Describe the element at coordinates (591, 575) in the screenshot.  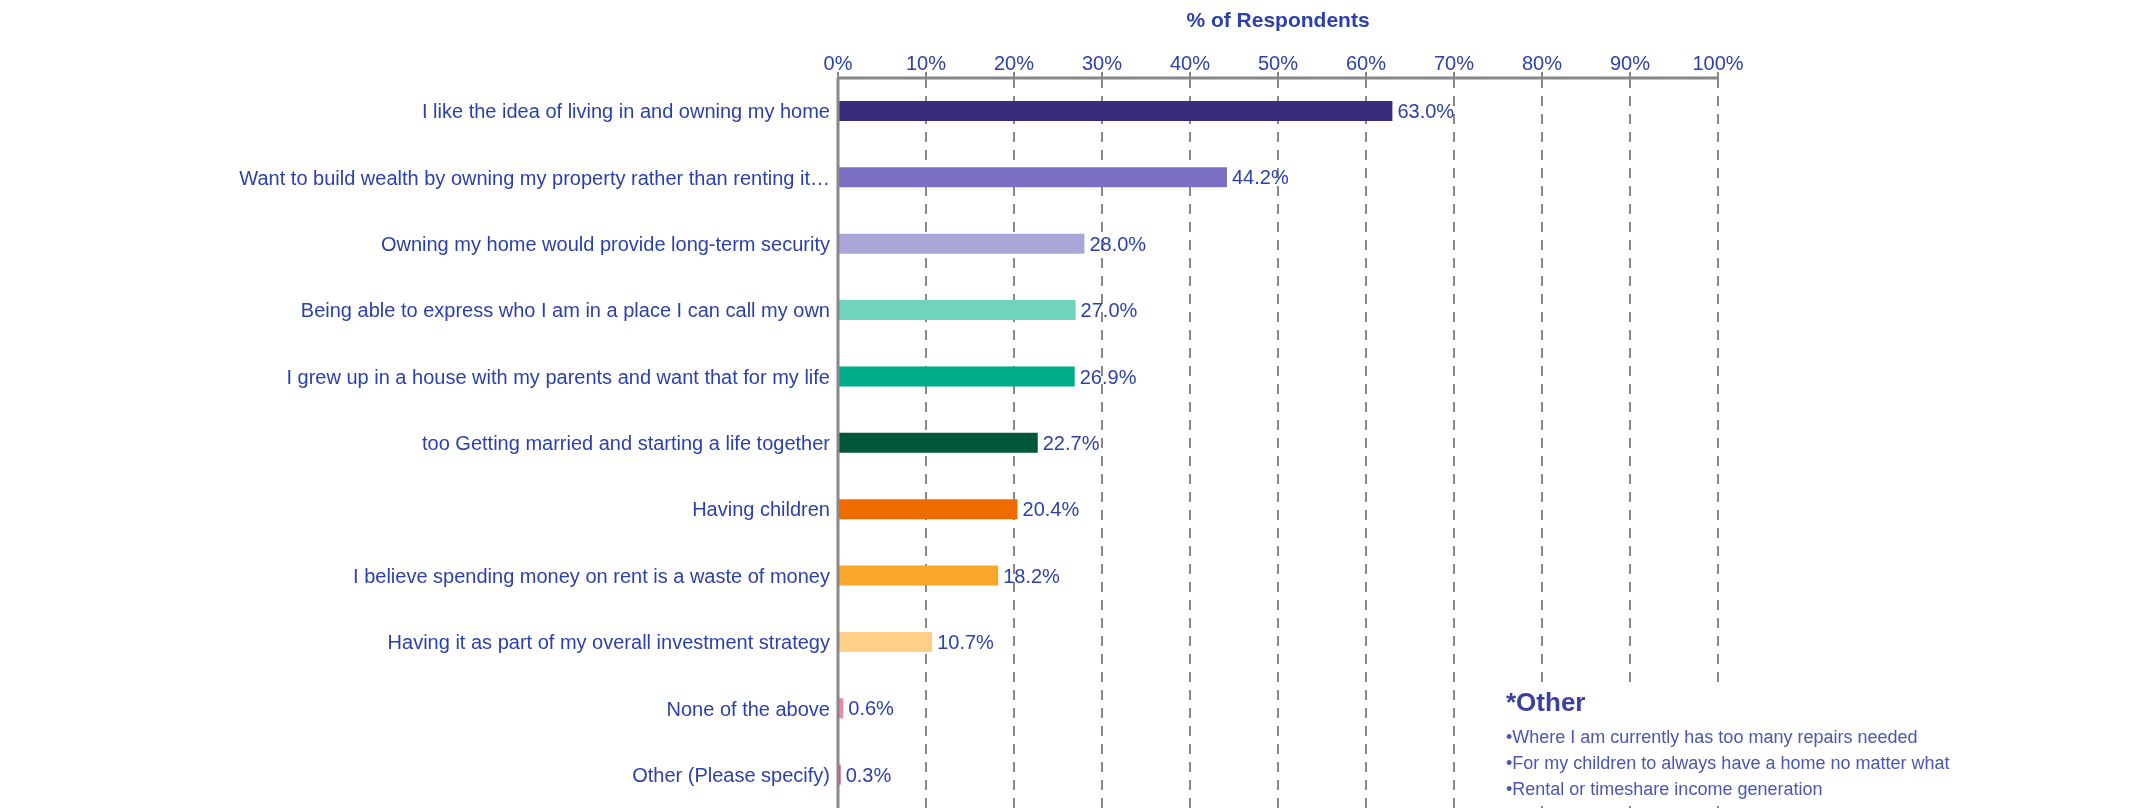
I see `y-tick-label: I believe spending money on rent is a waste of money` at that location.